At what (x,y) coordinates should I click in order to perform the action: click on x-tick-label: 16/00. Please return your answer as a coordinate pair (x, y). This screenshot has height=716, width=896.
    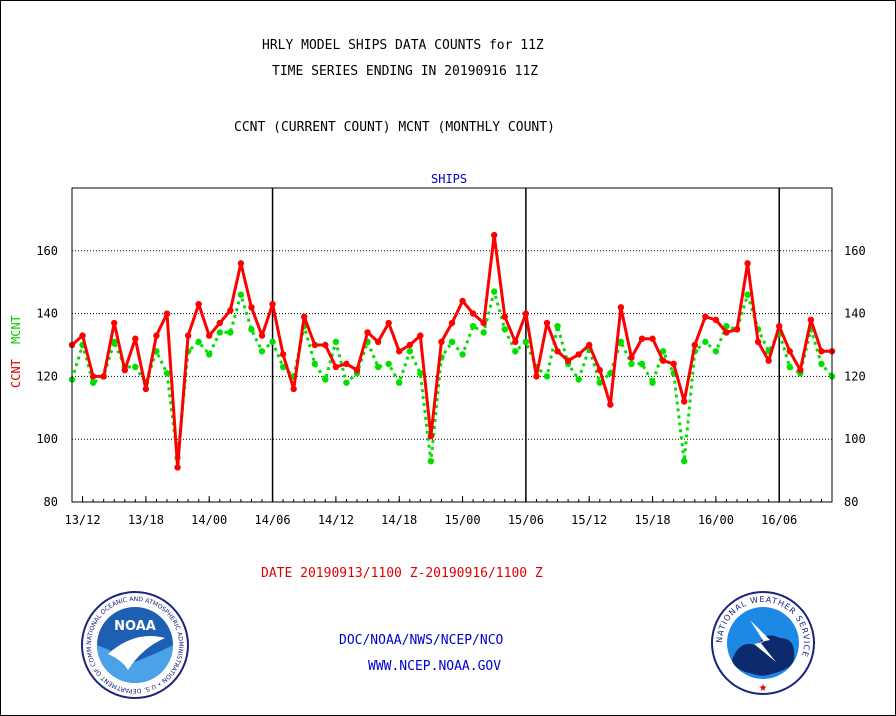
    Looking at the image, I should click on (716, 520).